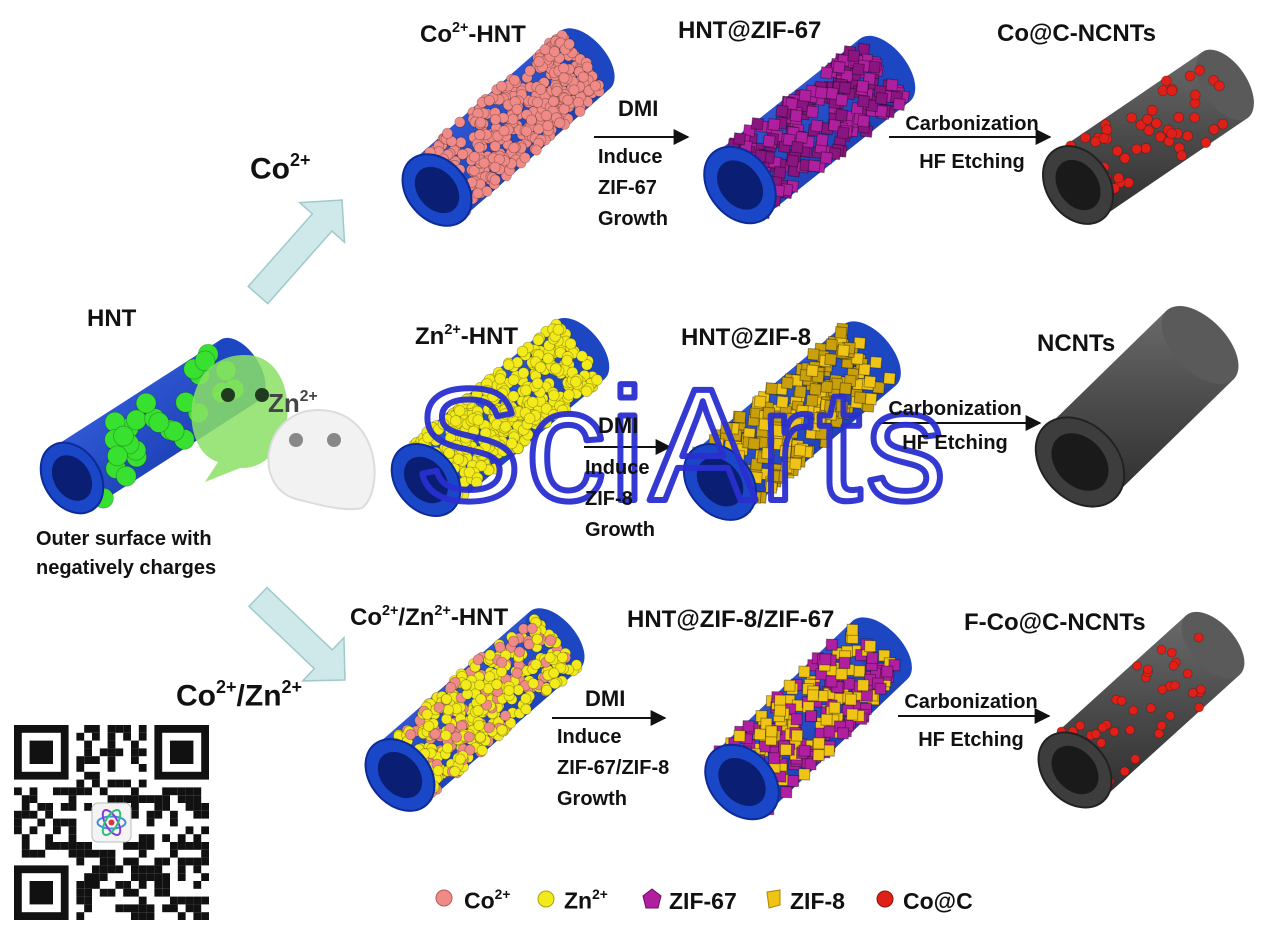  Describe the element at coordinates (633, 219) in the screenshot. I see `top-step1-line3: Growth` at that location.